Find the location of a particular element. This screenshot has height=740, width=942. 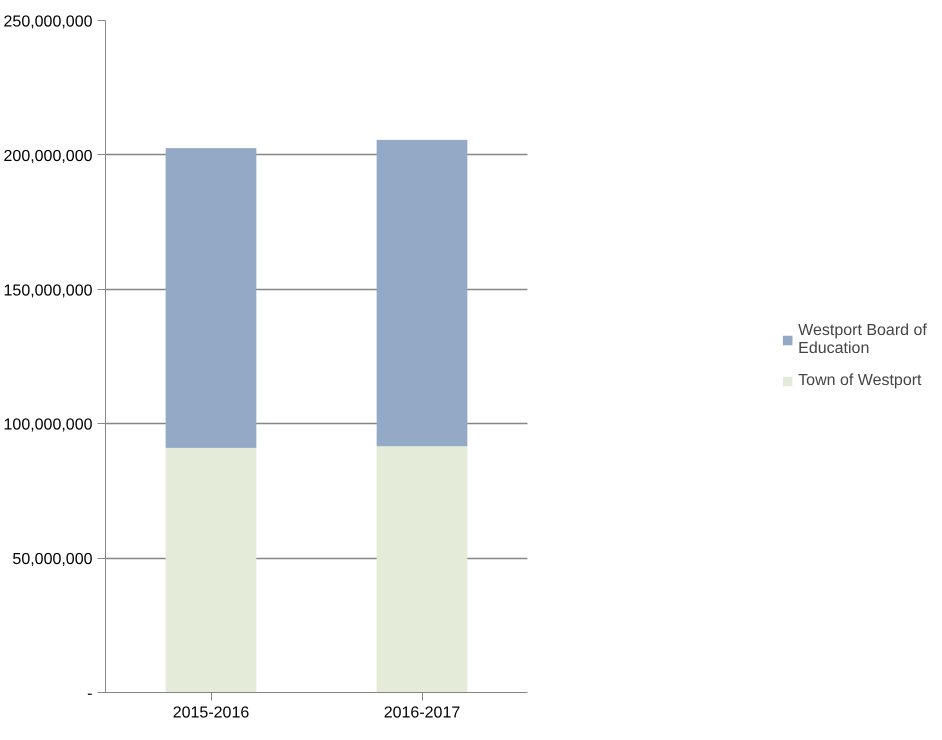

x-tick-label: 2016-2017 is located at coordinates (422, 713).